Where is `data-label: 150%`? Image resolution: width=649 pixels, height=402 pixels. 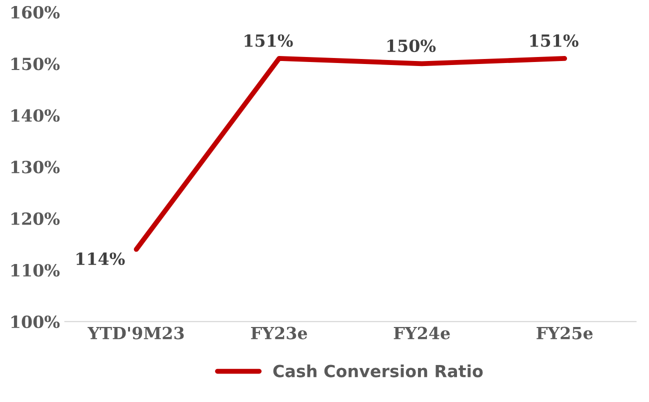
data-label: 150% is located at coordinates (411, 45).